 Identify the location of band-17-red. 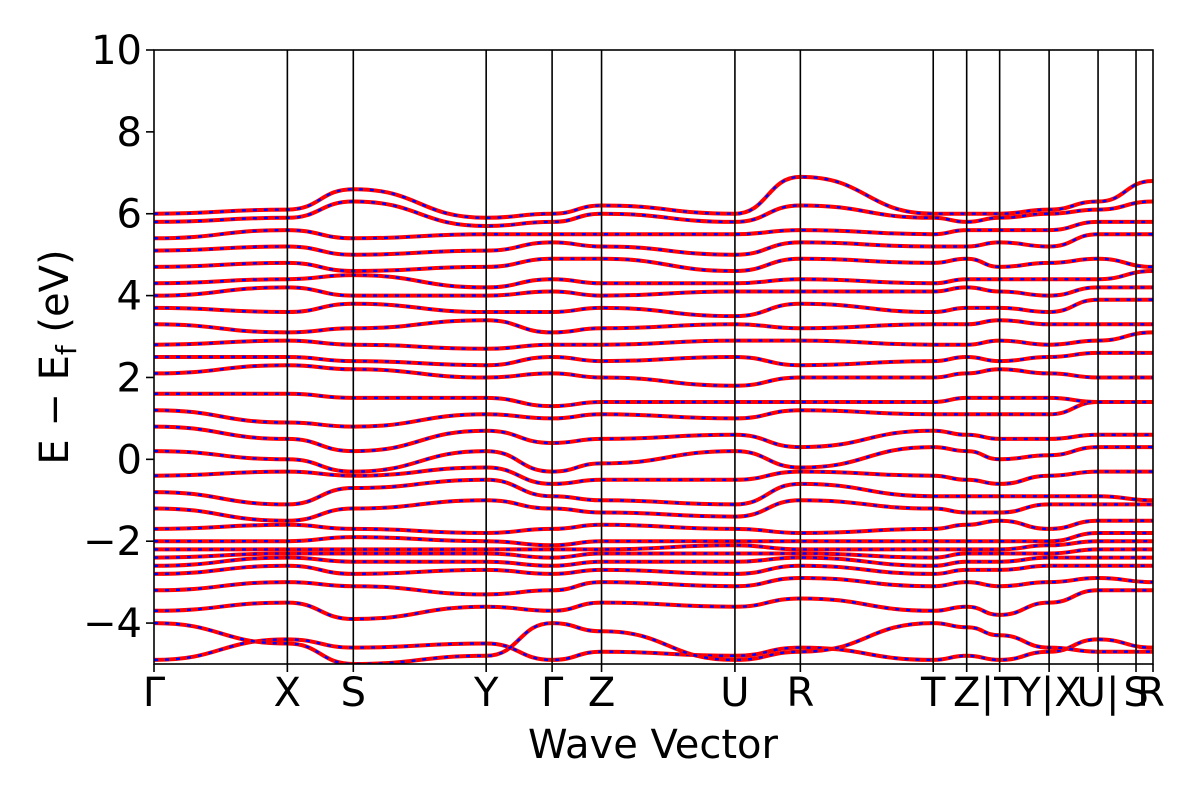
(653, 375).